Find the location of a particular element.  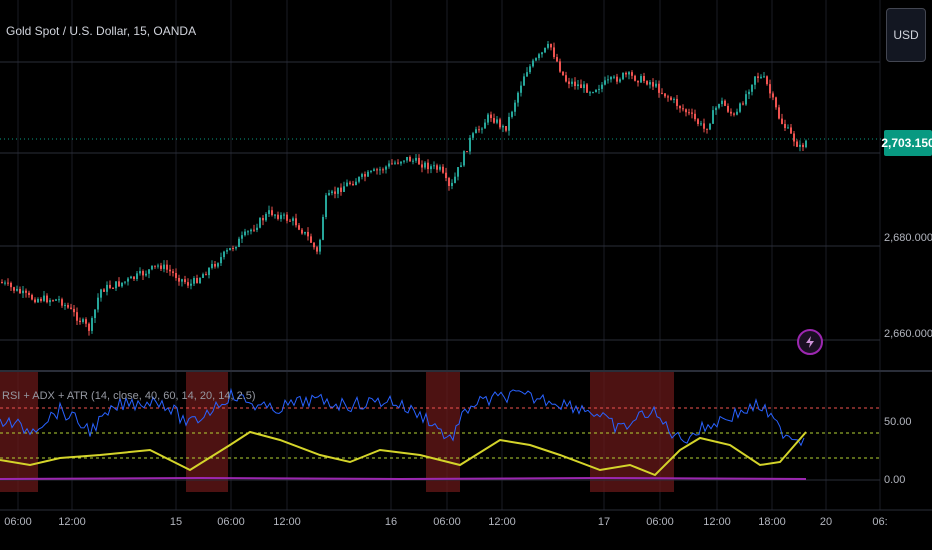

currency-button: USD is located at coordinates (906, 35).